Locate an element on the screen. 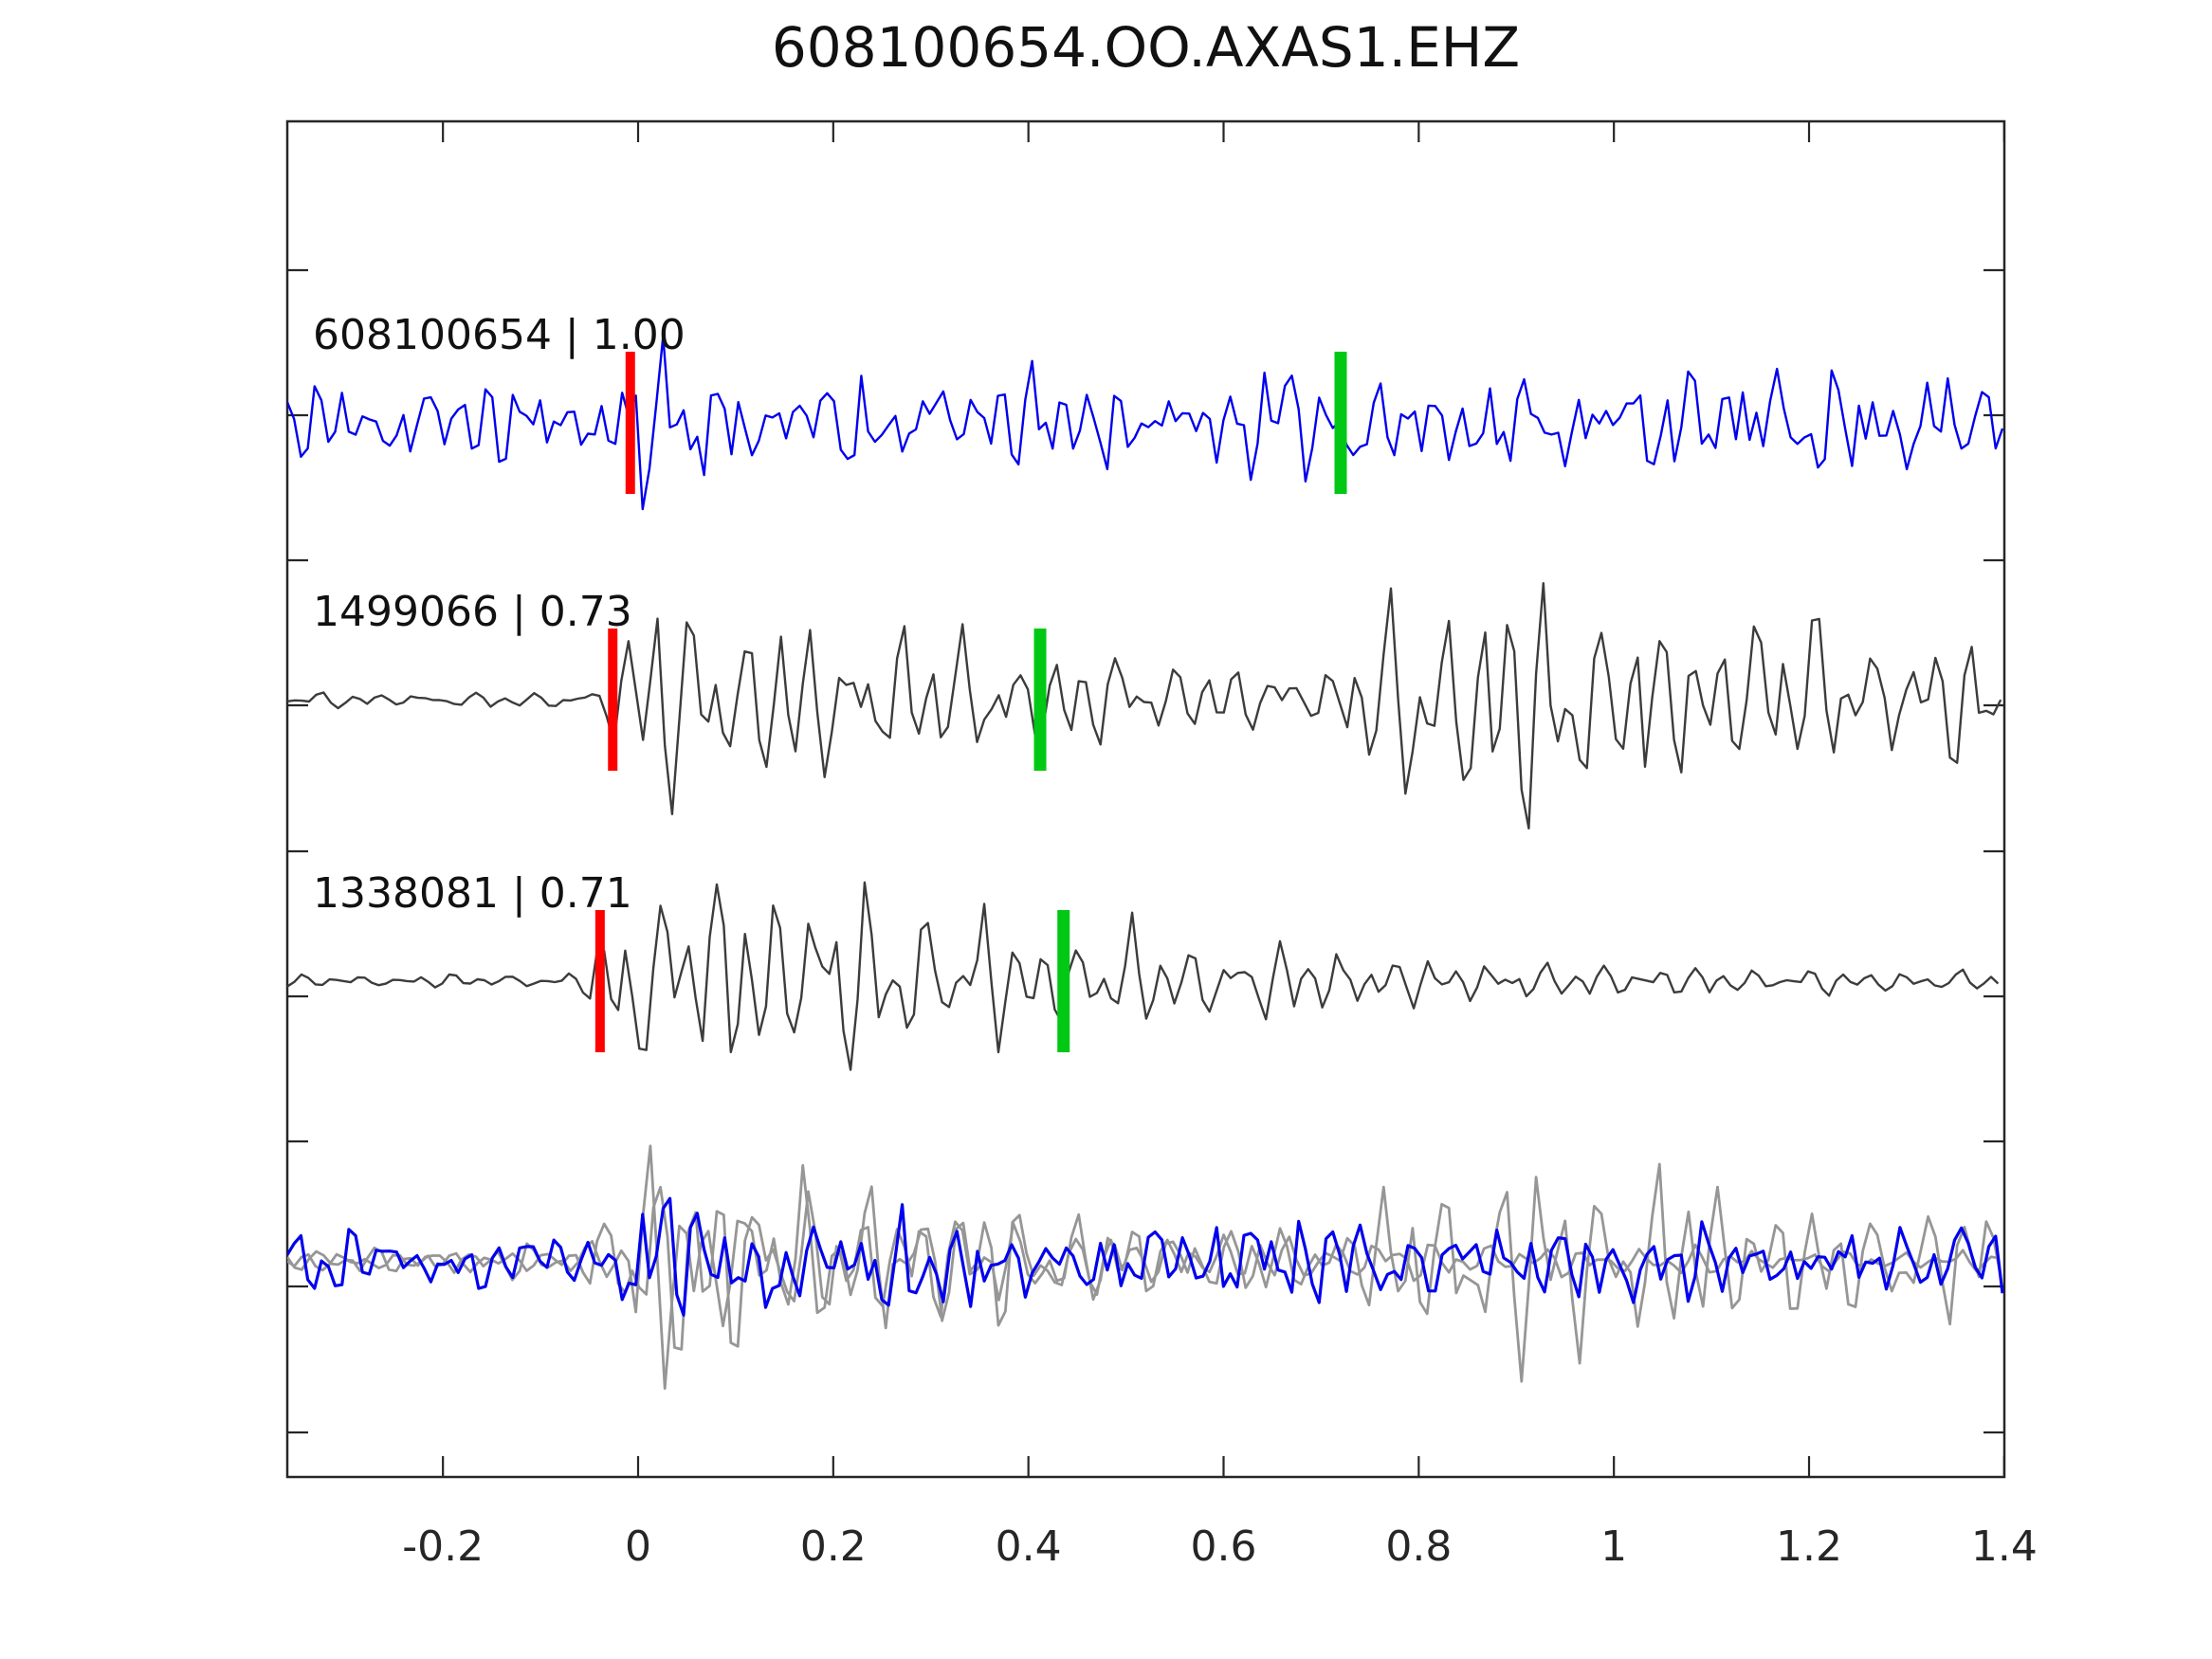  x-tick-label: 1.2 is located at coordinates (1809, 1546).